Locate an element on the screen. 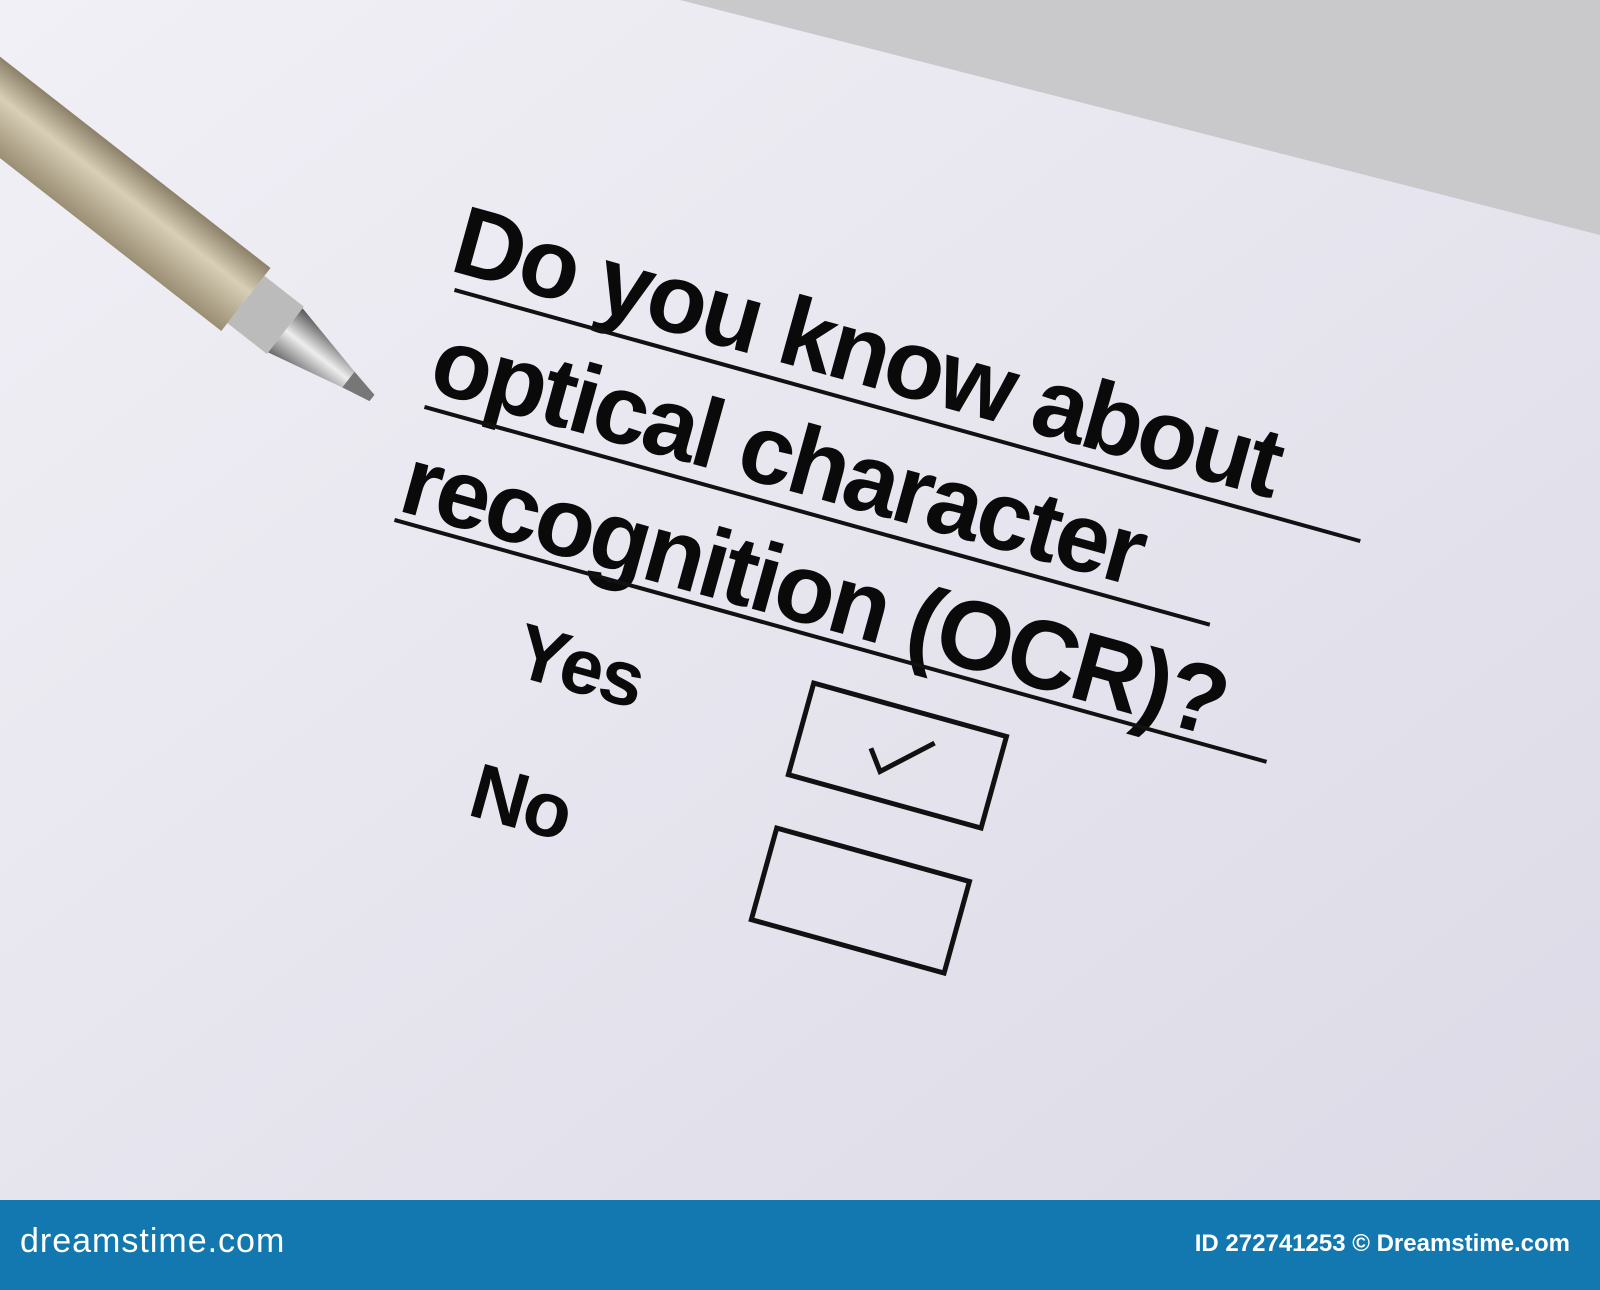  checkmark-icon is located at coordinates (902, 758).